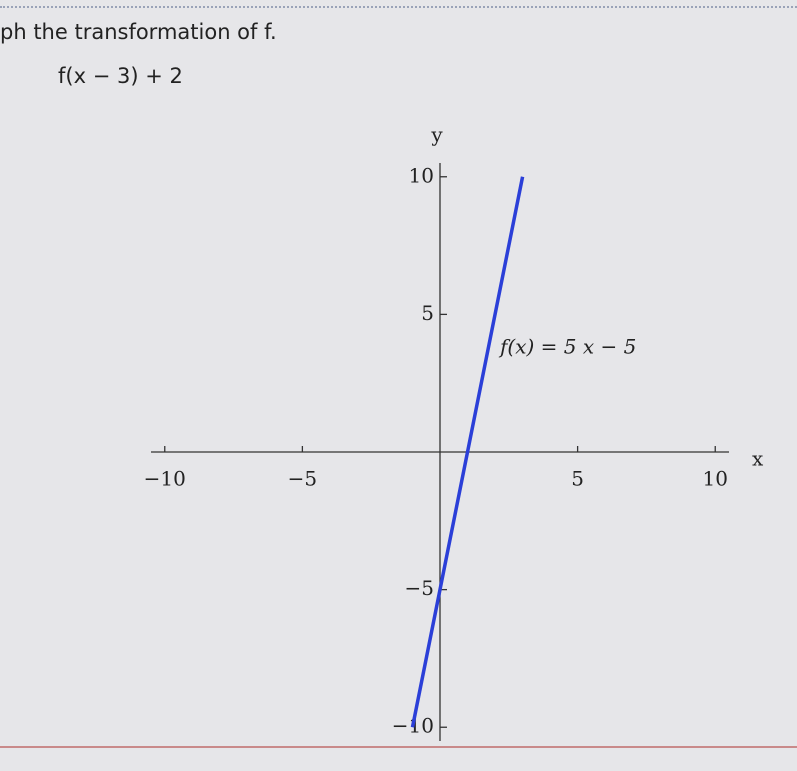 This screenshot has height=771, width=797. Describe the element at coordinates (715, 479) in the screenshot. I see `x-tick-label: 10` at that location.